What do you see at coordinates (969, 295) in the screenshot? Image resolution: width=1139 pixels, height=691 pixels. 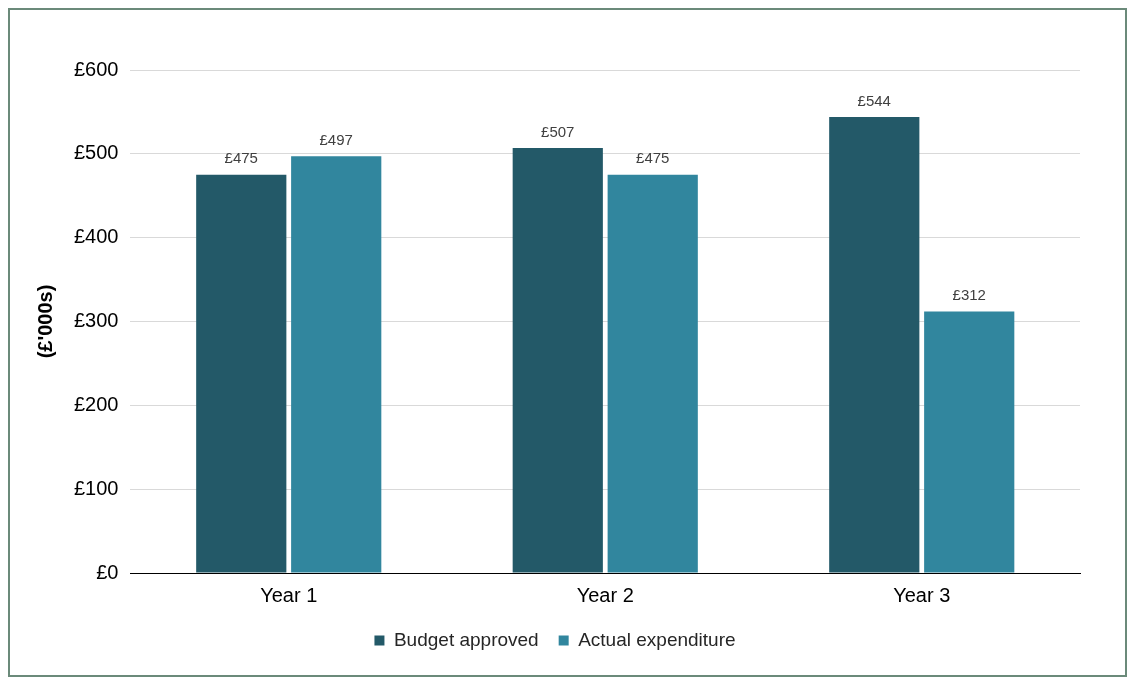 I see `data-label: £312` at bounding box center [969, 295].